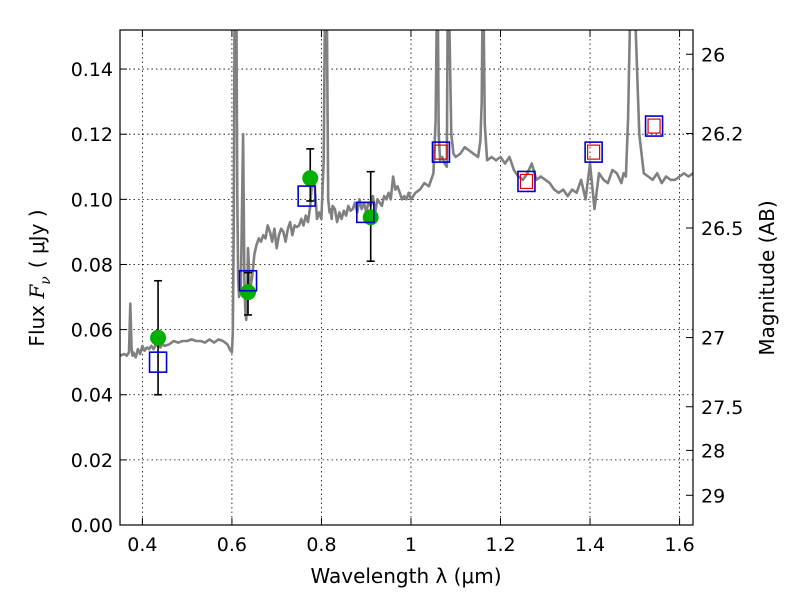  What do you see at coordinates (37, 292) in the screenshot?
I see `y-axis-label-symbol: F` at bounding box center [37, 292].